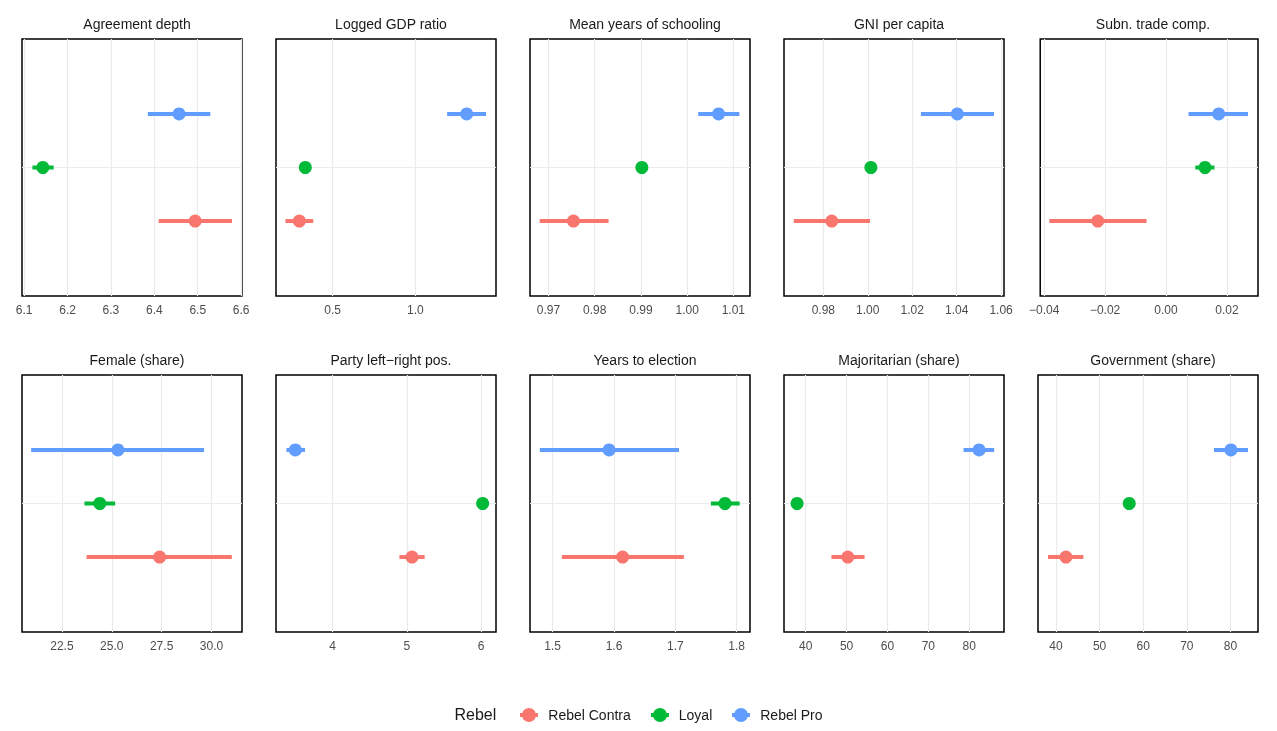 The height and width of the screenshot is (731, 1277). Describe the element at coordinates (475, 715) in the screenshot. I see `legend-title: Rebel` at that location.